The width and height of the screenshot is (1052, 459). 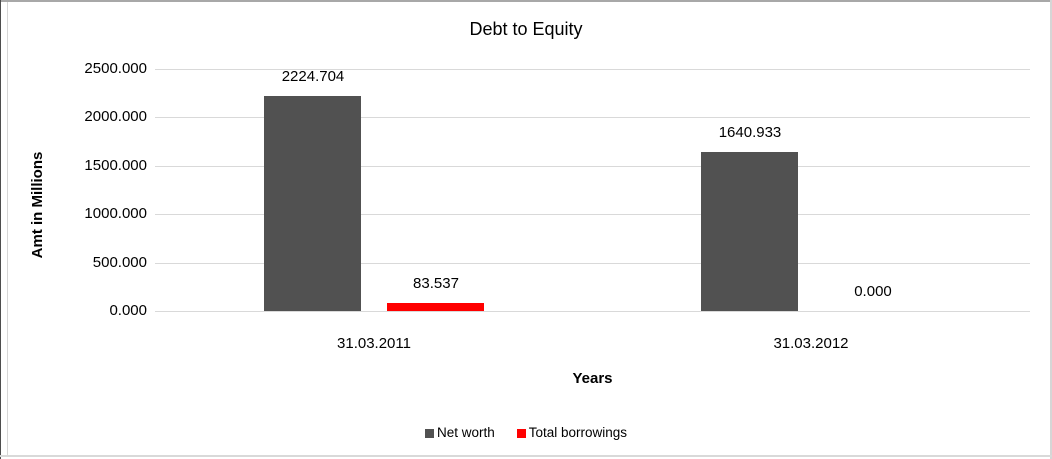 I want to click on frame-border-left-inner, so click(x=7, y=228).